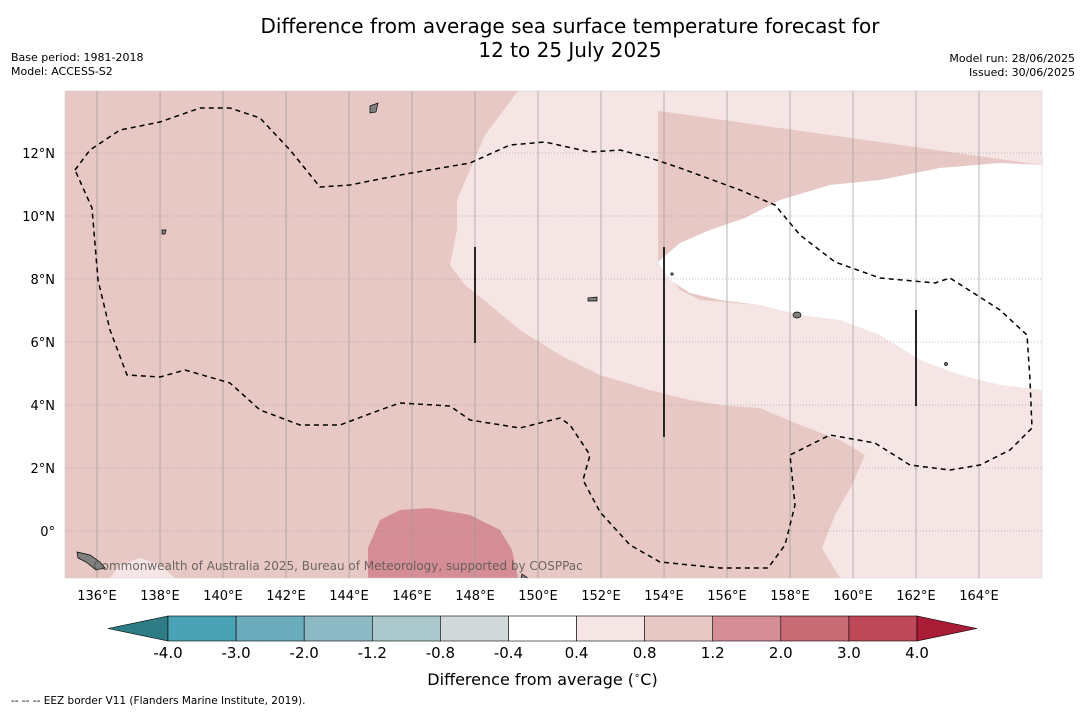 Image resolution: width=1085 pixels, height=713 pixels. Describe the element at coordinates (601, 596) in the screenshot. I see `lon-label: 152°E` at that location.